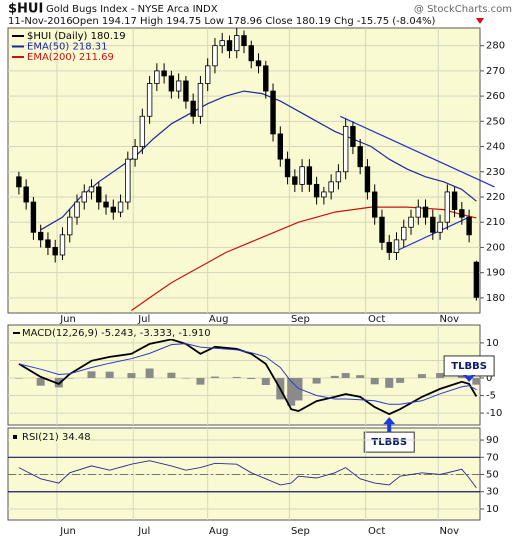 This screenshot has width=520, height=540. I want to click on y-tick-label: 250, so click(495, 121).